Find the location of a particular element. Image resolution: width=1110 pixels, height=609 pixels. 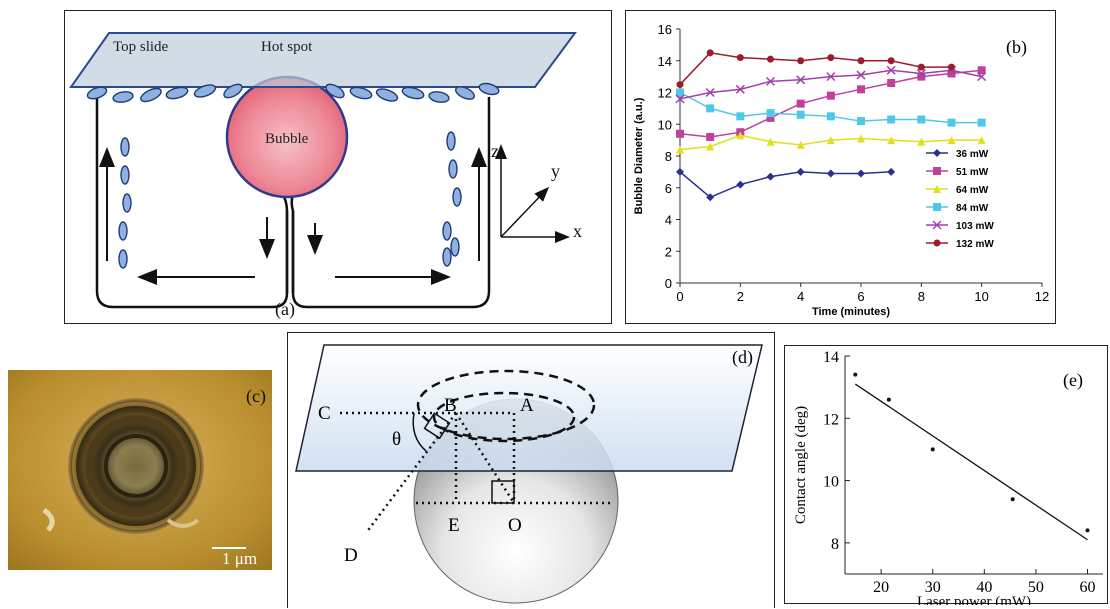

x-tick-label: 6 is located at coordinates (860, 296).